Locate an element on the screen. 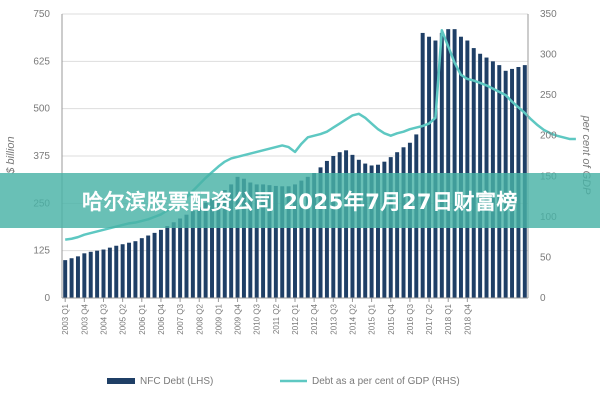 The image size is (600, 400). x-tick-label: 2003 Q1 is located at coordinates (65, 318).